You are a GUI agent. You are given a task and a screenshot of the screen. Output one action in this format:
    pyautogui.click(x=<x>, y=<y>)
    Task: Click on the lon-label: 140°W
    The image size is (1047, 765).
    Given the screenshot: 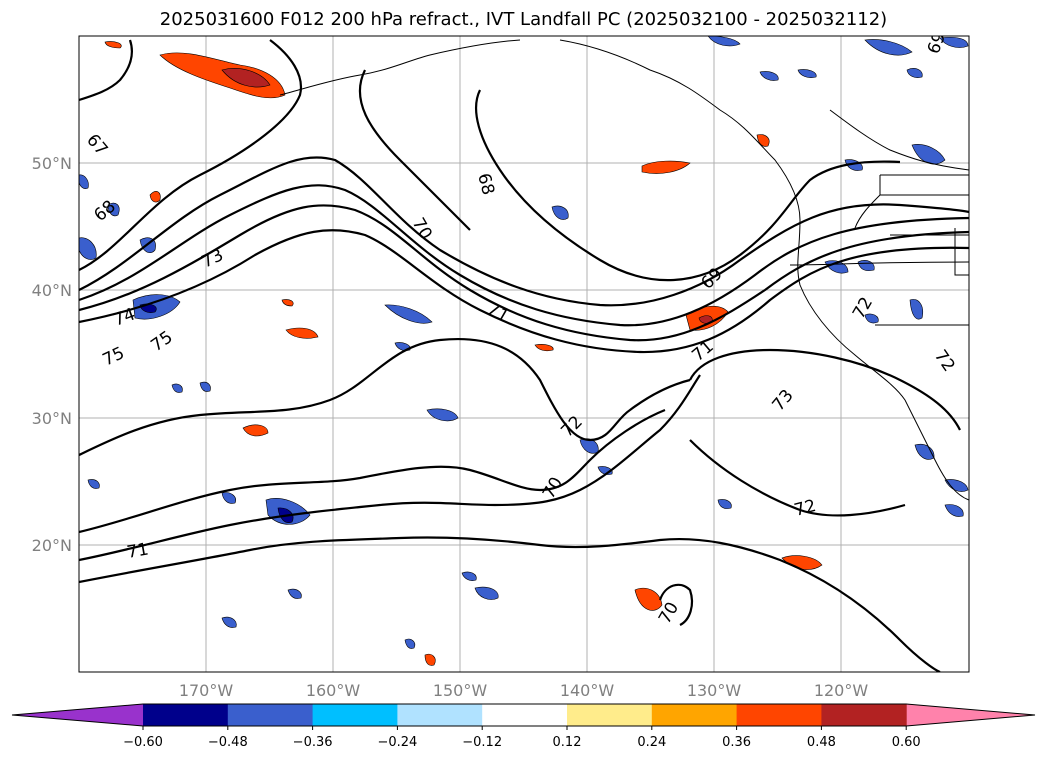 What is the action you would take?
    pyautogui.click(x=587, y=690)
    